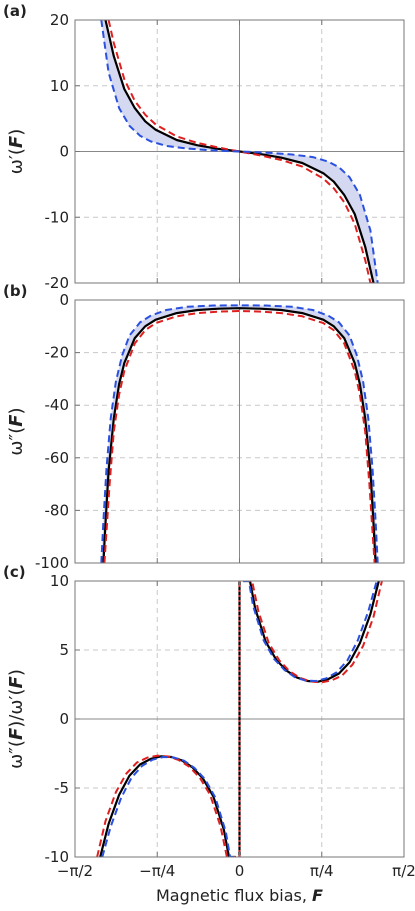 Image resolution: width=415 pixels, height=911 pixels. Describe the element at coordinates (15, 291) in the screenshot. I see `panel-label: (b)` at that location.